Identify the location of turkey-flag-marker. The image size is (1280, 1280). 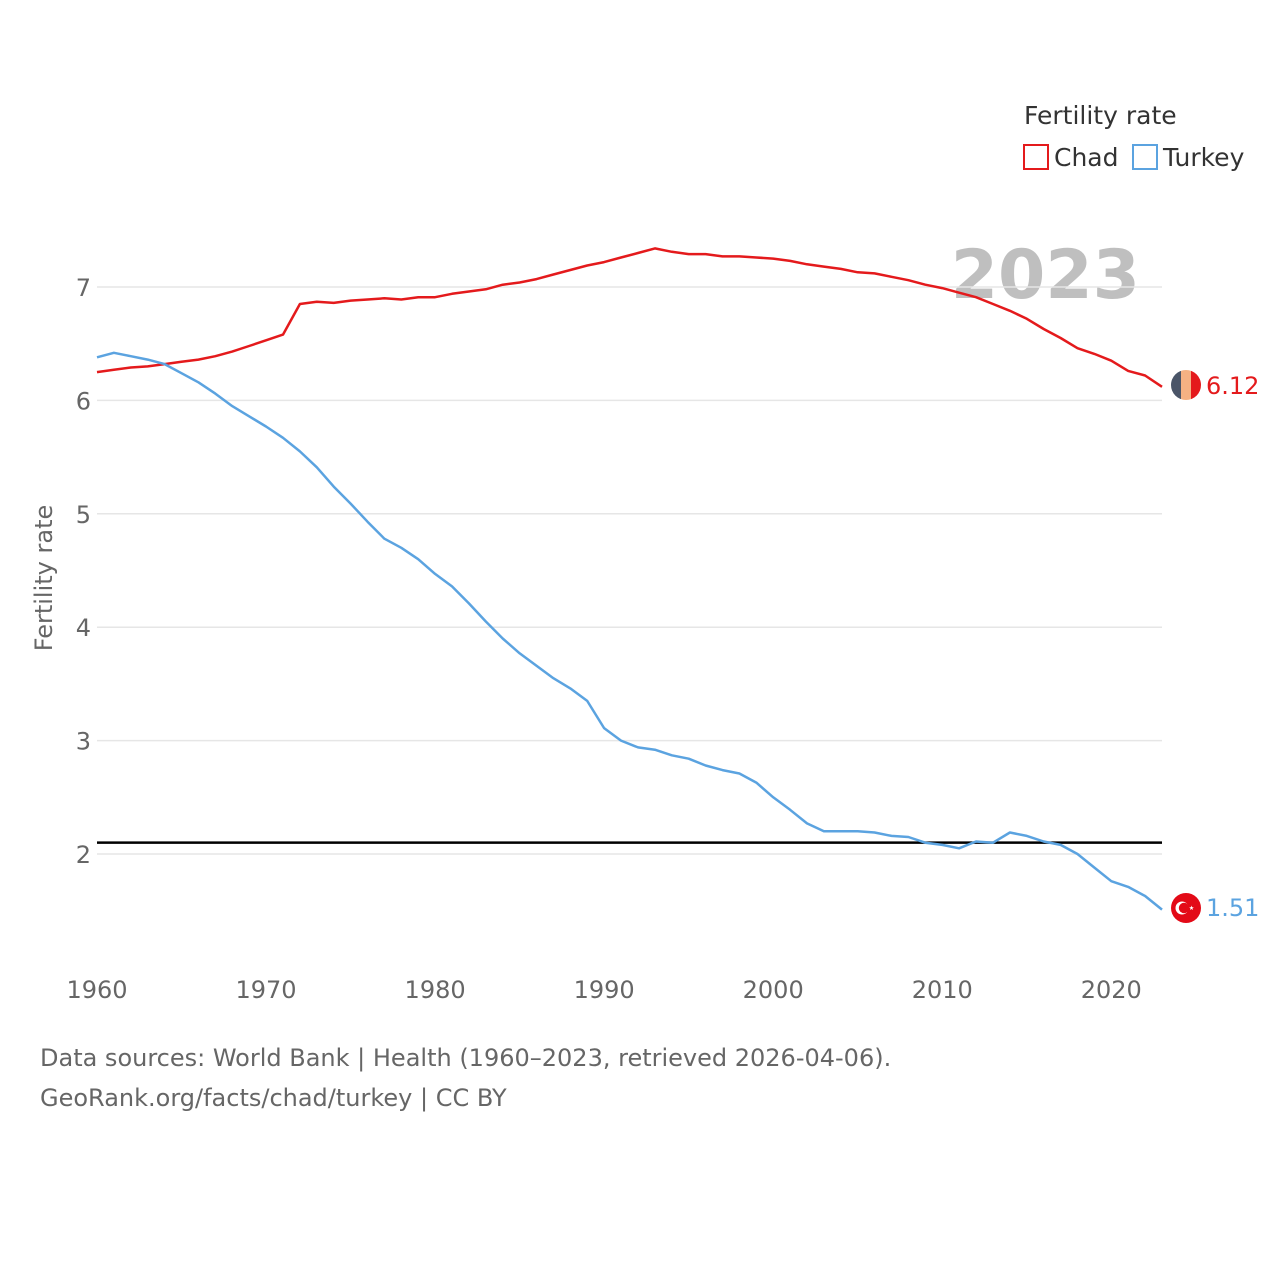
(1186, 908).